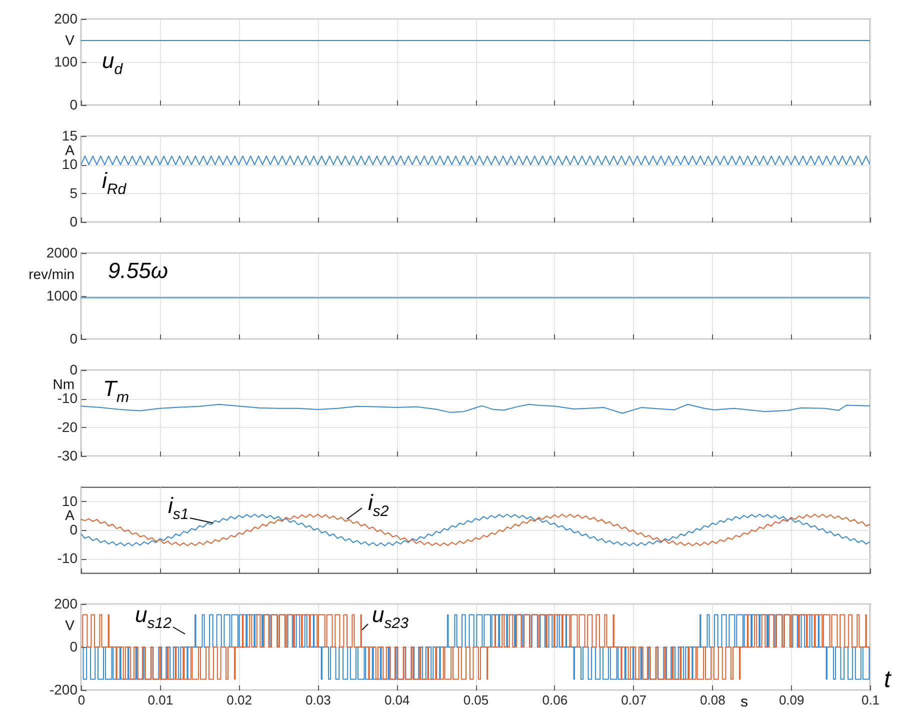 This screenshot has width=898, height=713. What do you see at coordinates (116, 391) in the screenshot?
I see `series-label: T$_{m}$` at bounding box center [116, 391].